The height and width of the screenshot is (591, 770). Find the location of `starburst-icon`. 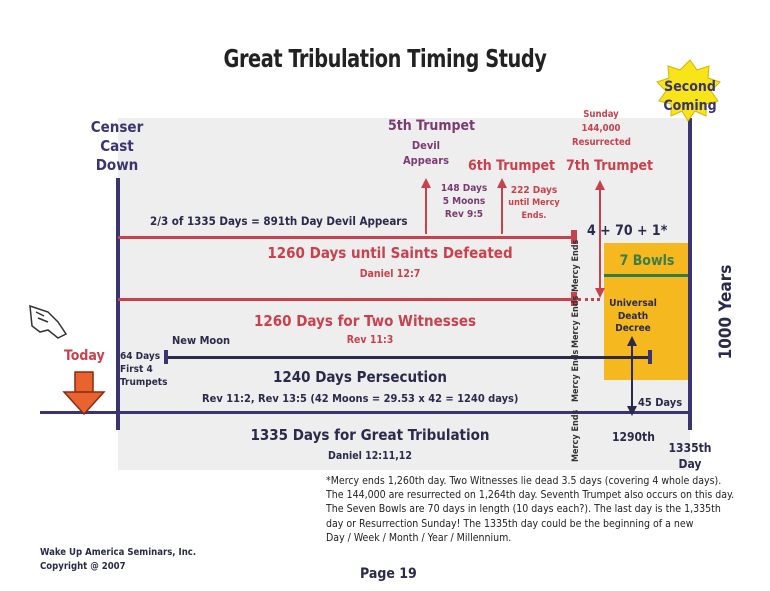

starburst-icon is located at coordinates (688, 90).